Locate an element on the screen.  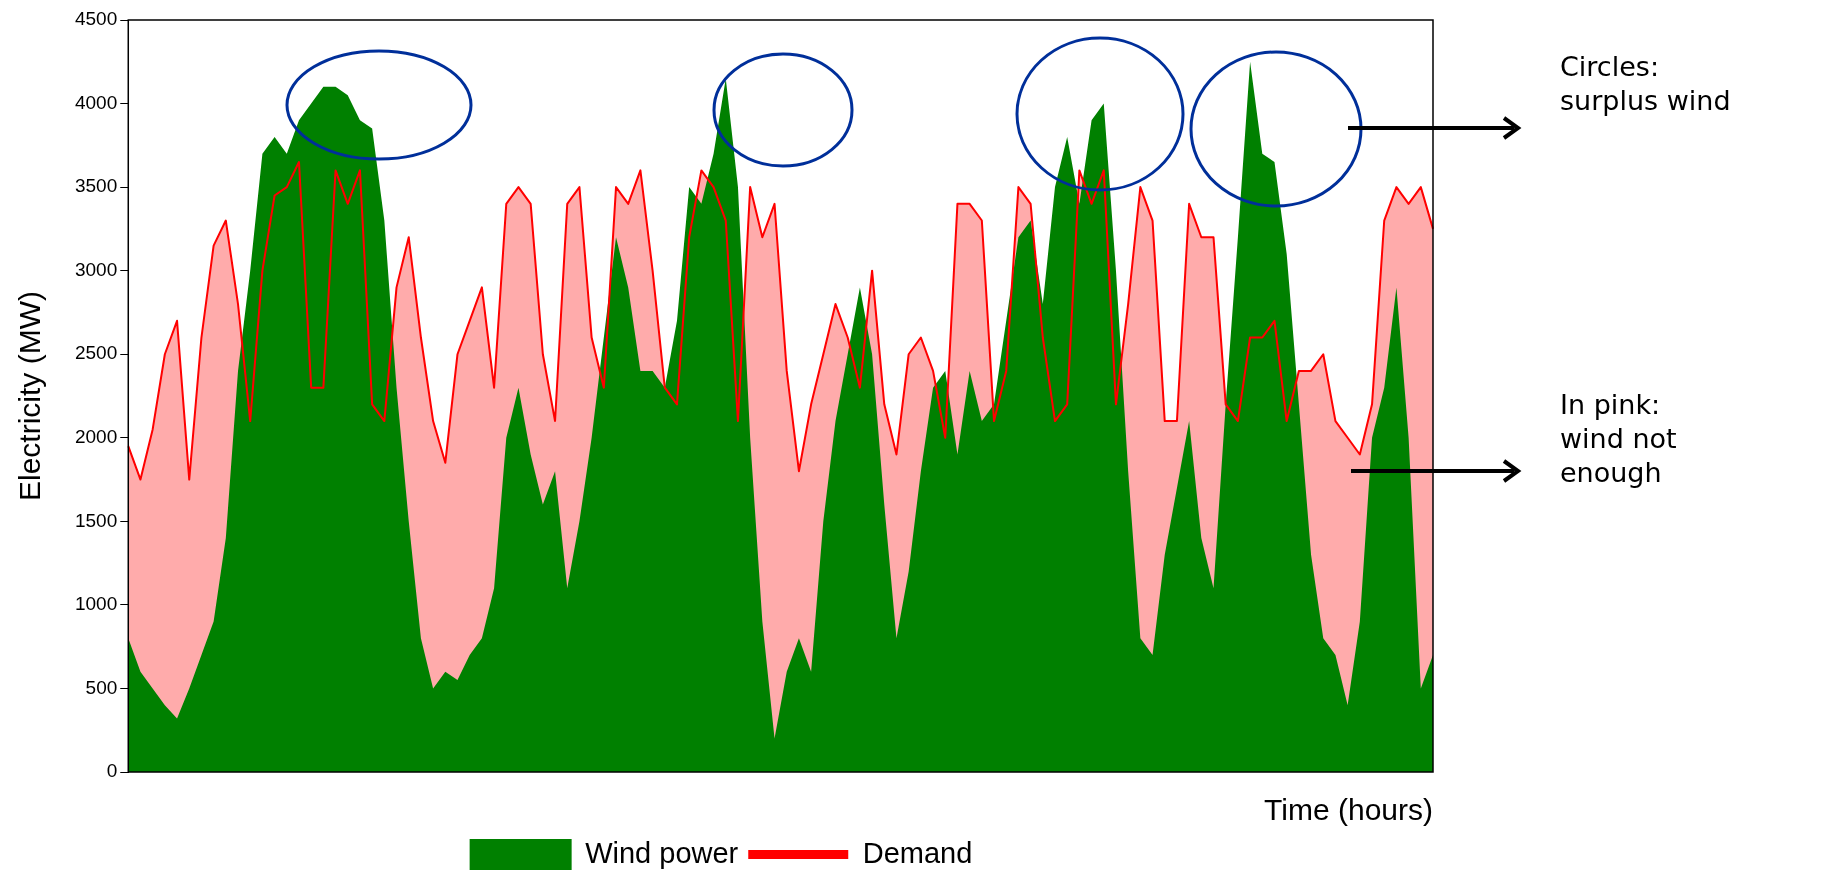
y-tick-label: 4500 is located at coordinates (96, 19).